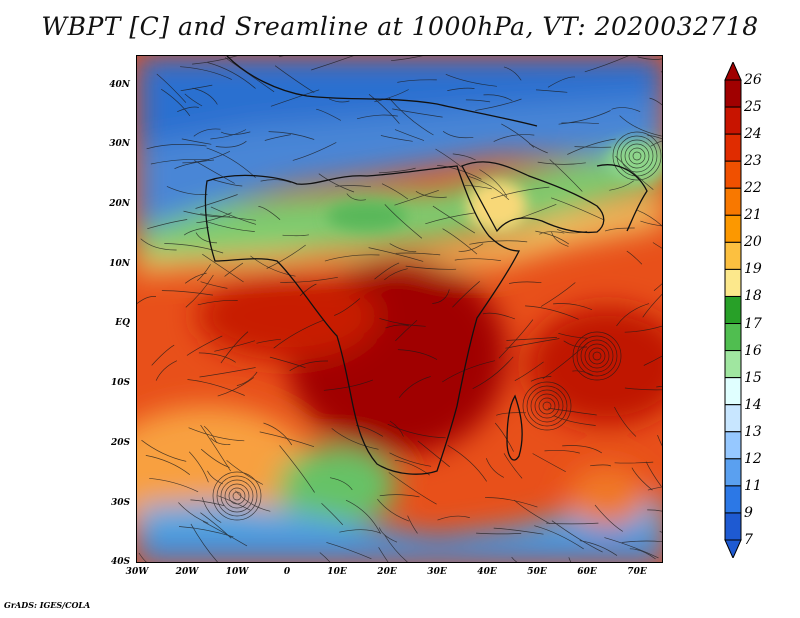  What do you see at coordinates (753, 377) in the screenshot?
I see `colorbar-tick-label: 15` at bounding box center [753, 377].